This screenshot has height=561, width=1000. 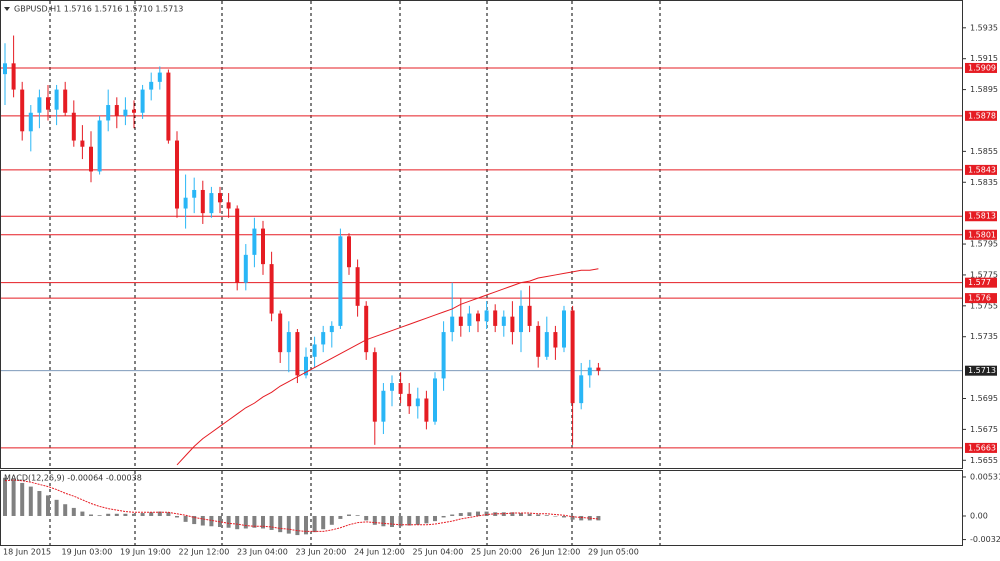 I want to click on y-tick-label: 1.5915, so click(x=984, y=58).